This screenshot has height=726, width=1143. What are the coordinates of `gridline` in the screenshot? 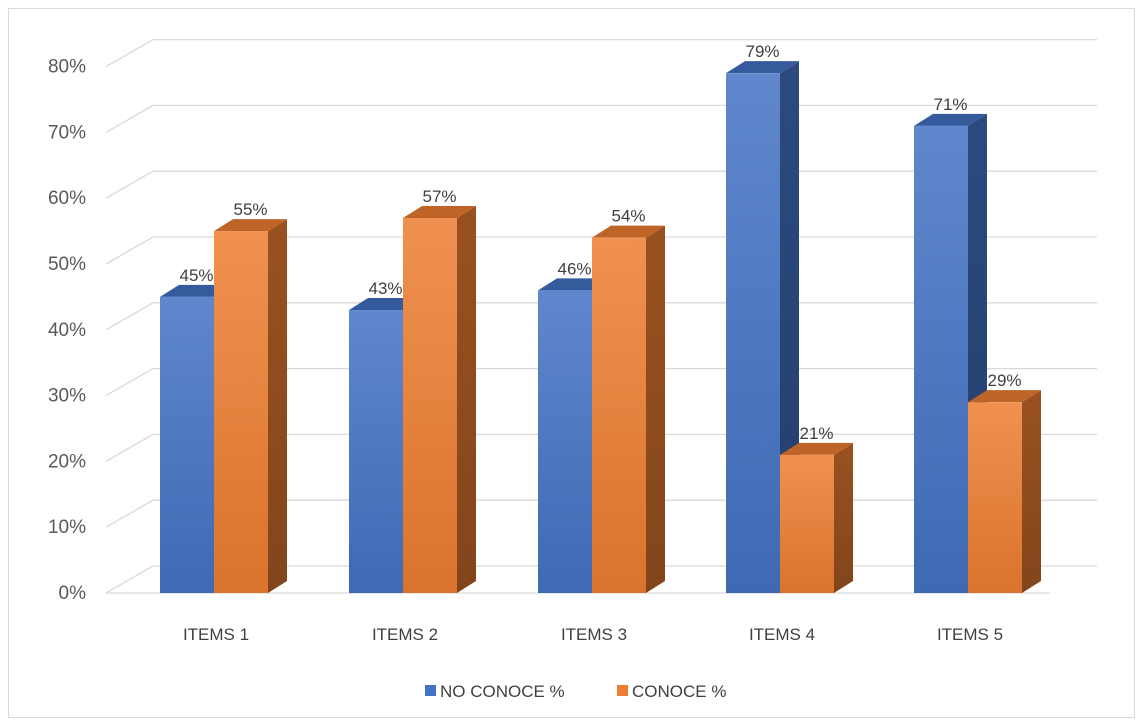 It's located at (601, 53).